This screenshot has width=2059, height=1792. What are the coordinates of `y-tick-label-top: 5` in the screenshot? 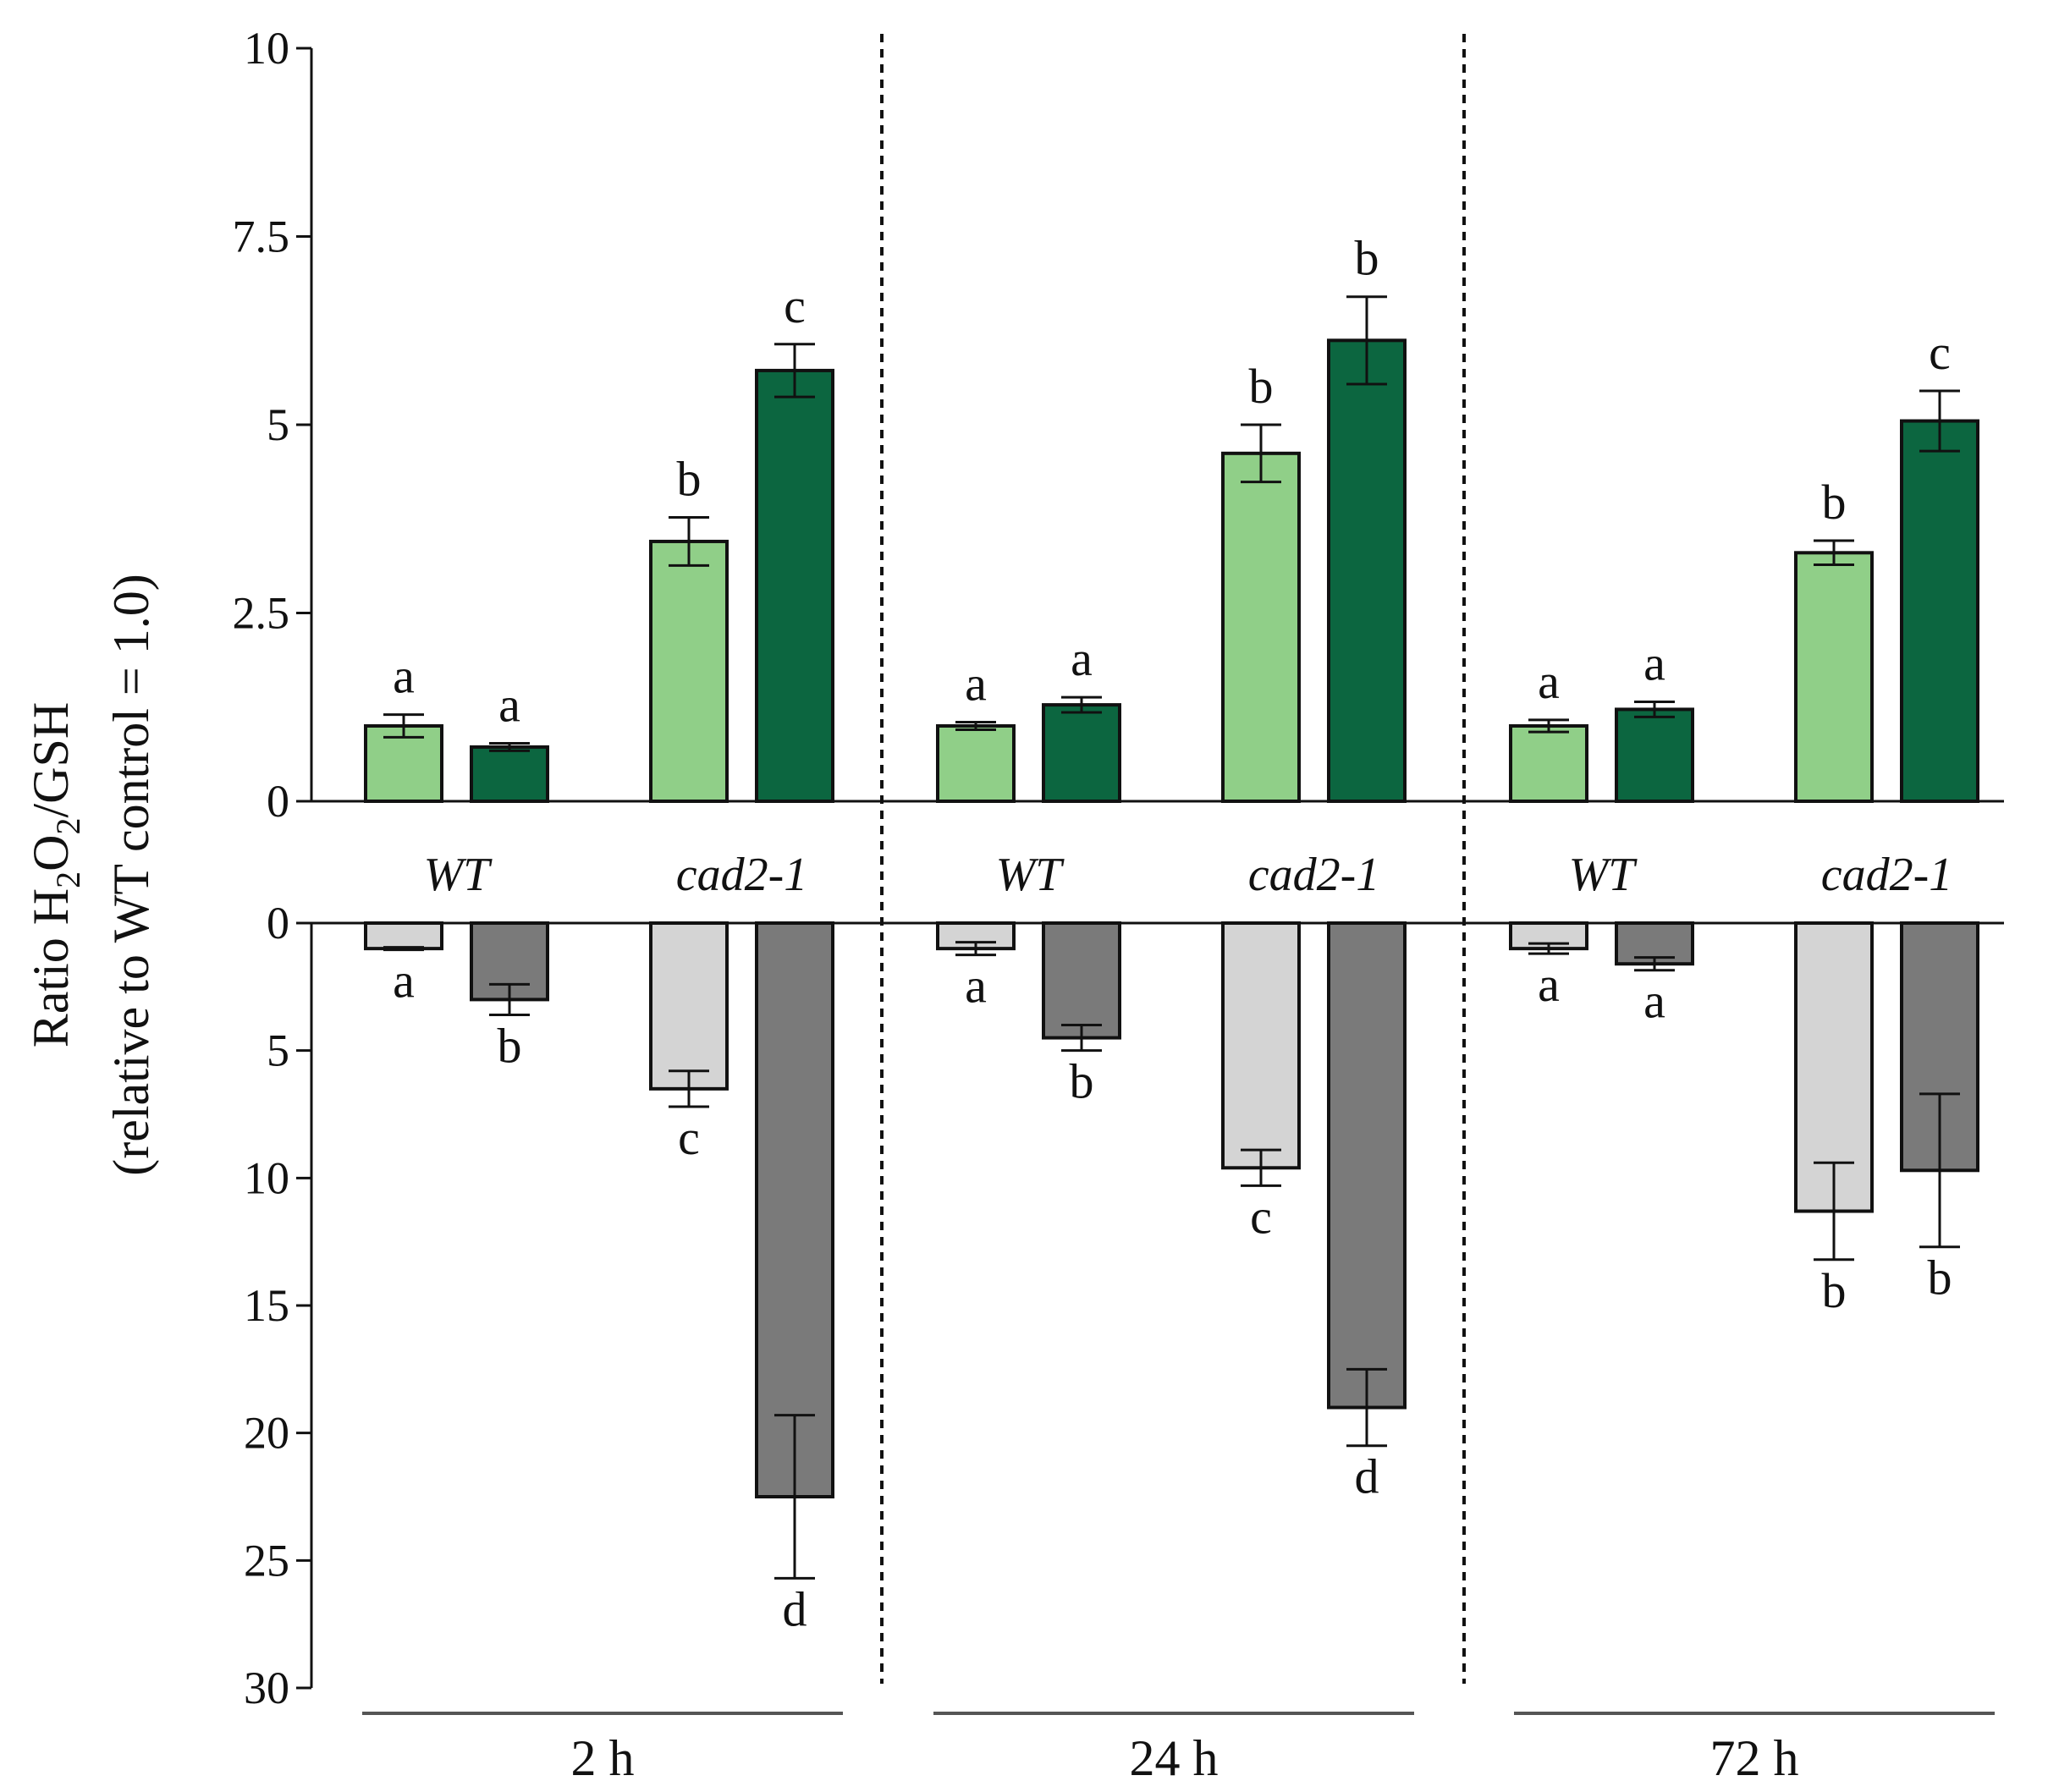 It's located at (278, 424).